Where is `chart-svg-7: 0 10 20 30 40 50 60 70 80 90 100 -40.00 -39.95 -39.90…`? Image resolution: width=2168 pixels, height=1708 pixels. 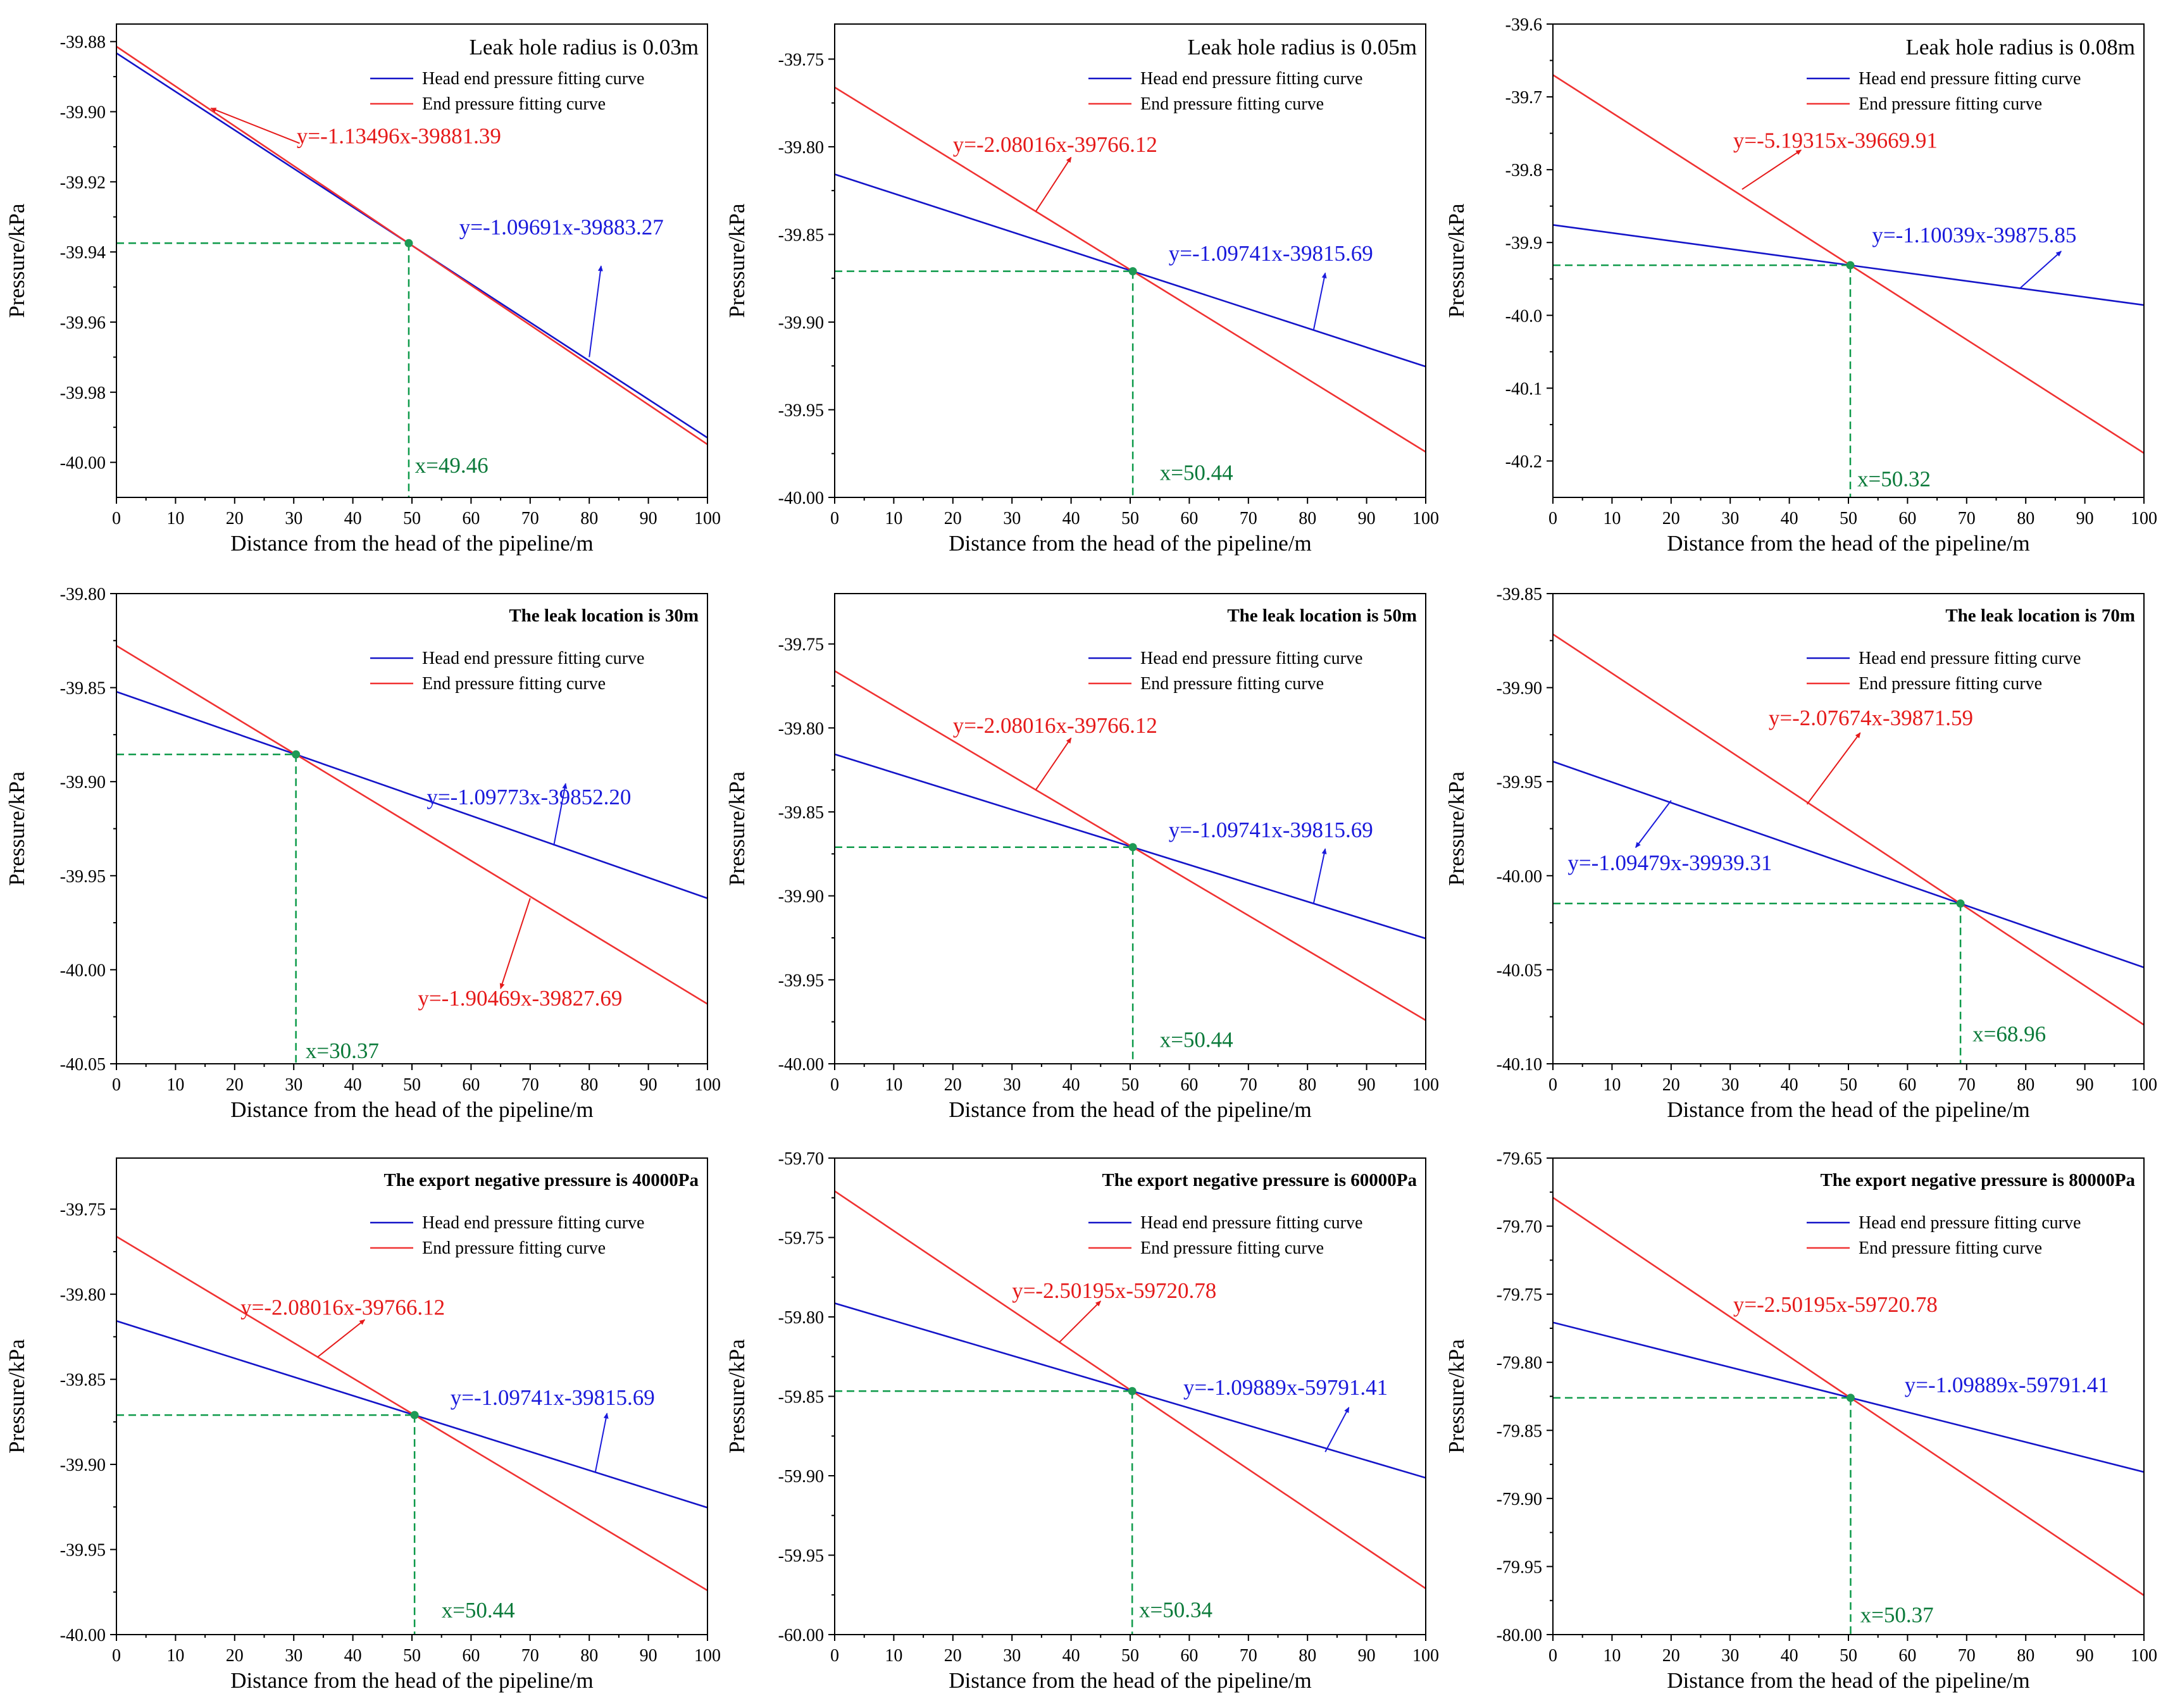
chart-svg-7: 0 10 20 30 40 50 60 70 80 90 100 -40.00 -39.95 -39.90… is located at coordinates (363, 1425).